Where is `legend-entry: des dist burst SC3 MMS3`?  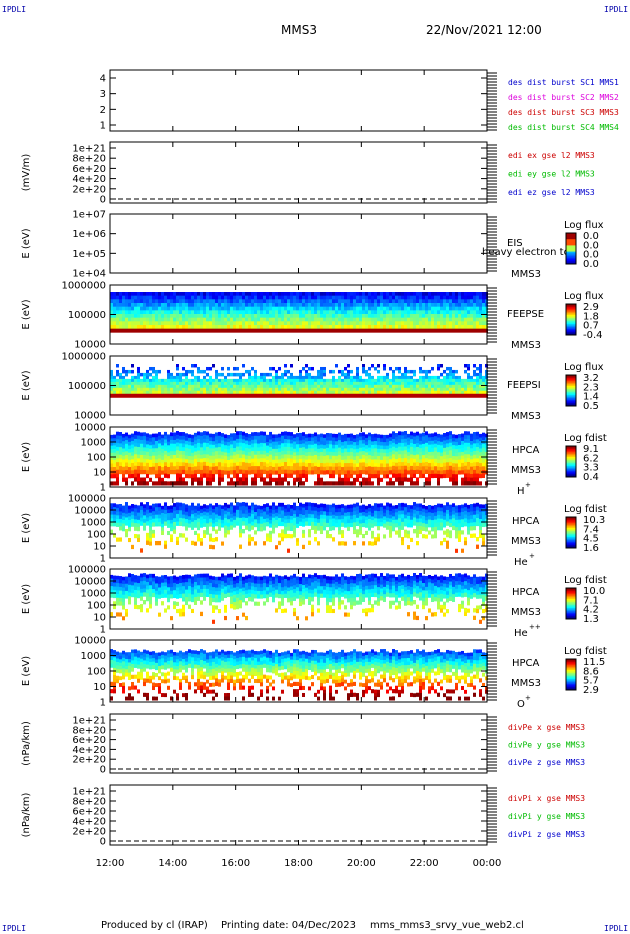
legend-entry: des dist burst SC3 MMS3 is located at coordinates (563, 112).